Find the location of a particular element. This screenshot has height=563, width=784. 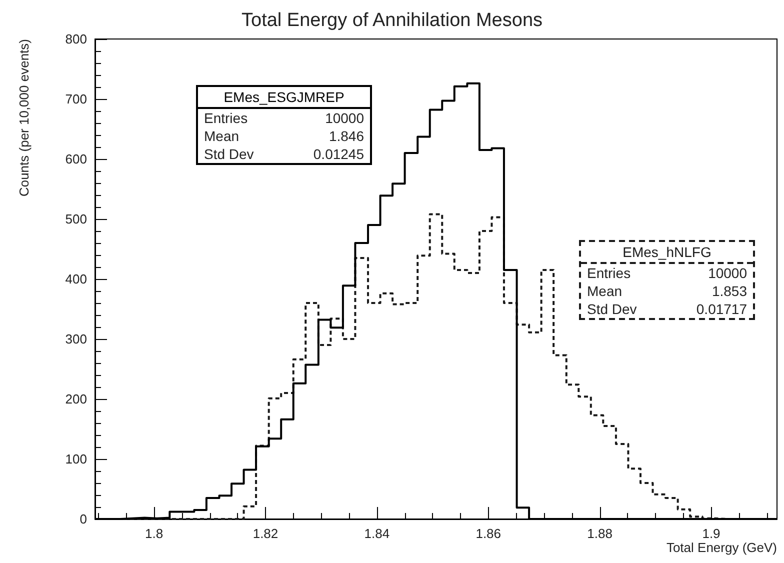

y-tick-label: 300 is located at coordinates (76, 339).